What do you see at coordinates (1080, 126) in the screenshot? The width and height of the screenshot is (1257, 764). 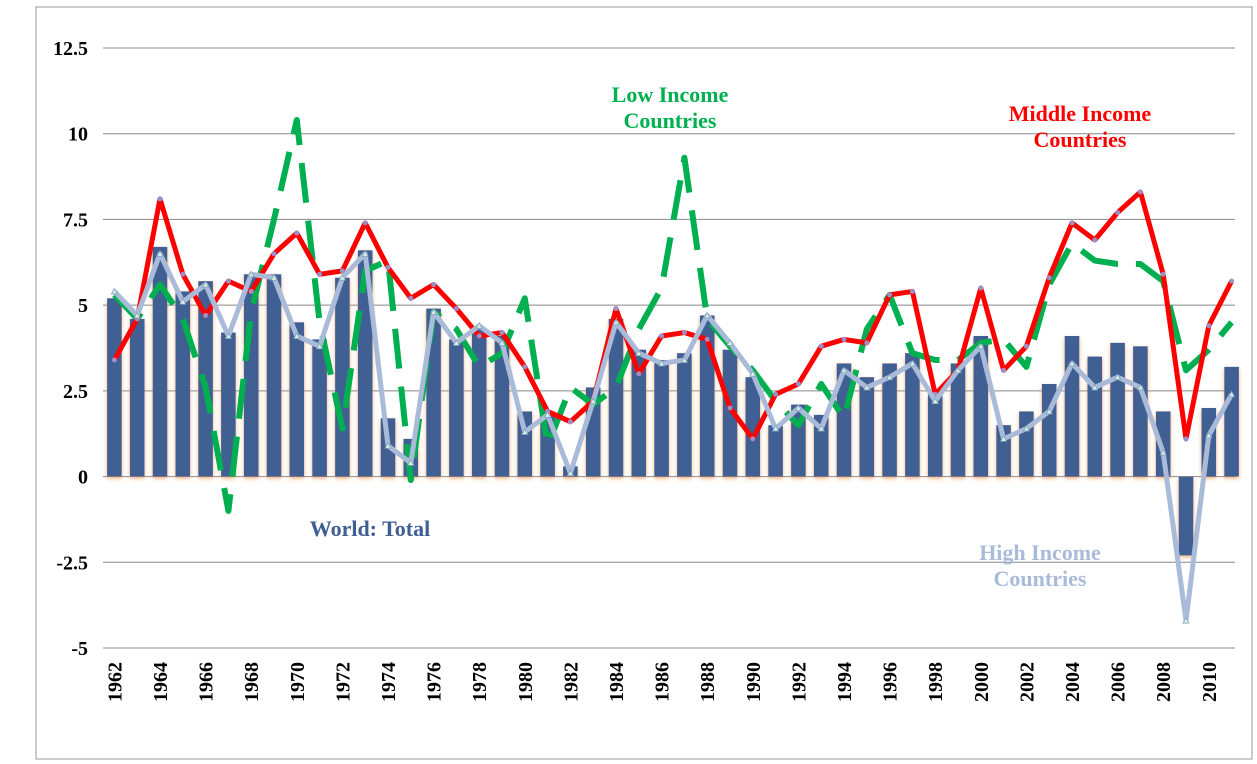 I see `middle-income-label: Middle Income Countries` at bounding box center [1080, 126].